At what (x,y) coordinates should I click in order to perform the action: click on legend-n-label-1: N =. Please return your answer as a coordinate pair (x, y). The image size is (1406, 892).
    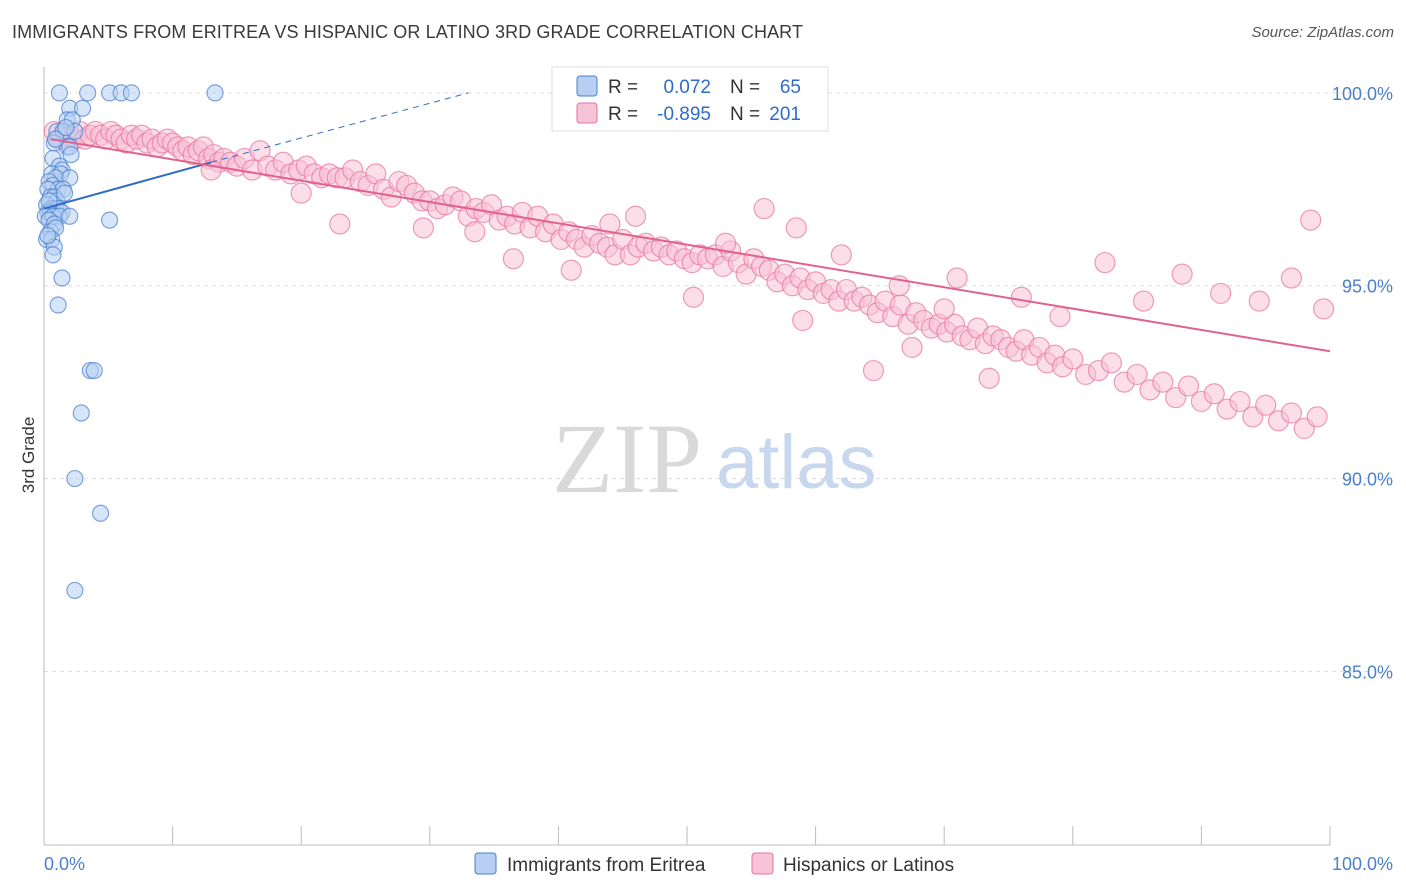
    Looking at the image, I should click on (745, 87).